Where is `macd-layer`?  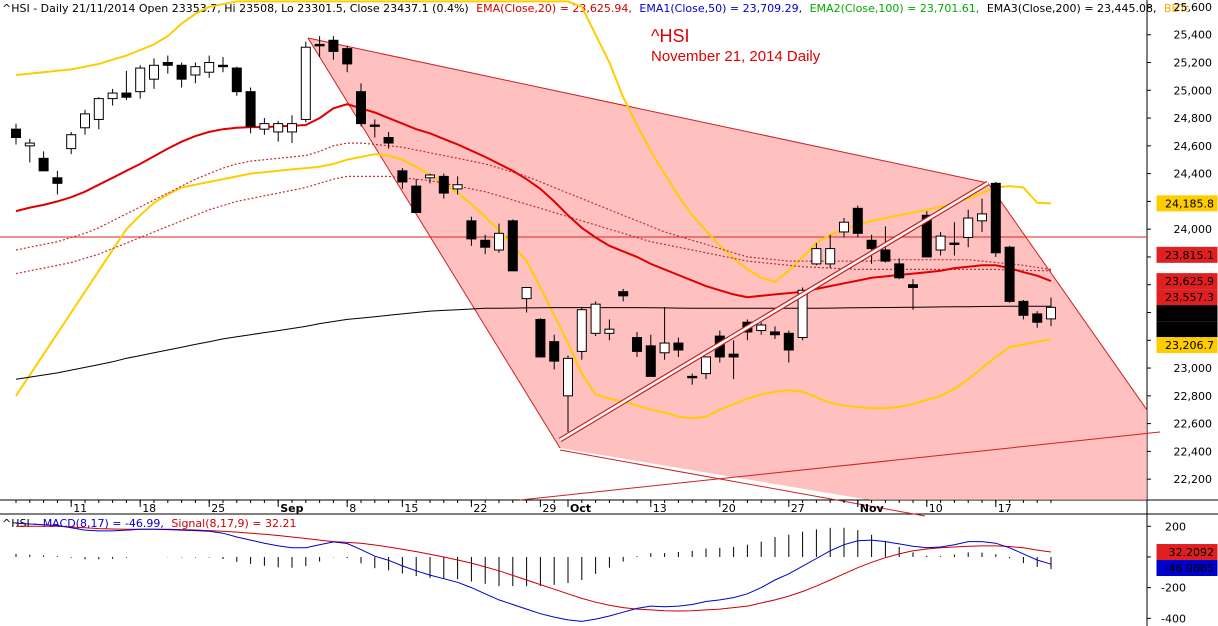 macd-layer is located at coordinates (533, 572).